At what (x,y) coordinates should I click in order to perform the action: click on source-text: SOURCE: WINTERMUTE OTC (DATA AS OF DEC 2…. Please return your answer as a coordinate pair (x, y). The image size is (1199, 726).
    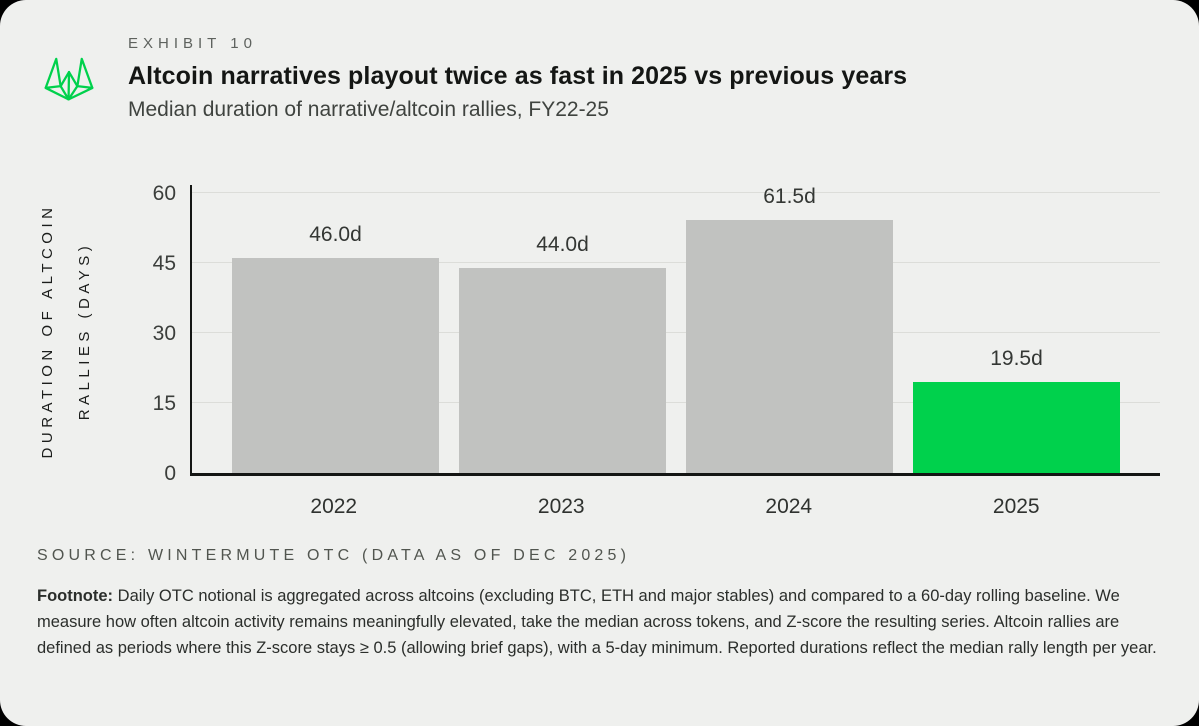
    Looking at the image, I should click on (334, 555).